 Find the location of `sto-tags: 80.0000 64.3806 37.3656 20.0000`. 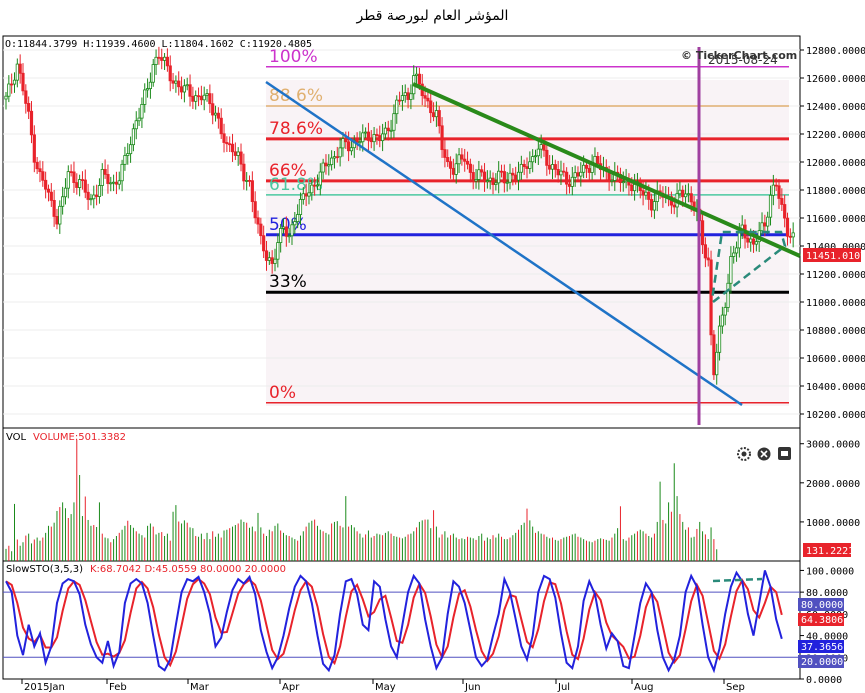

sto-tags: 80.0000 64.3806 37.3656 20.0000 is located at coordinates (821, 633).